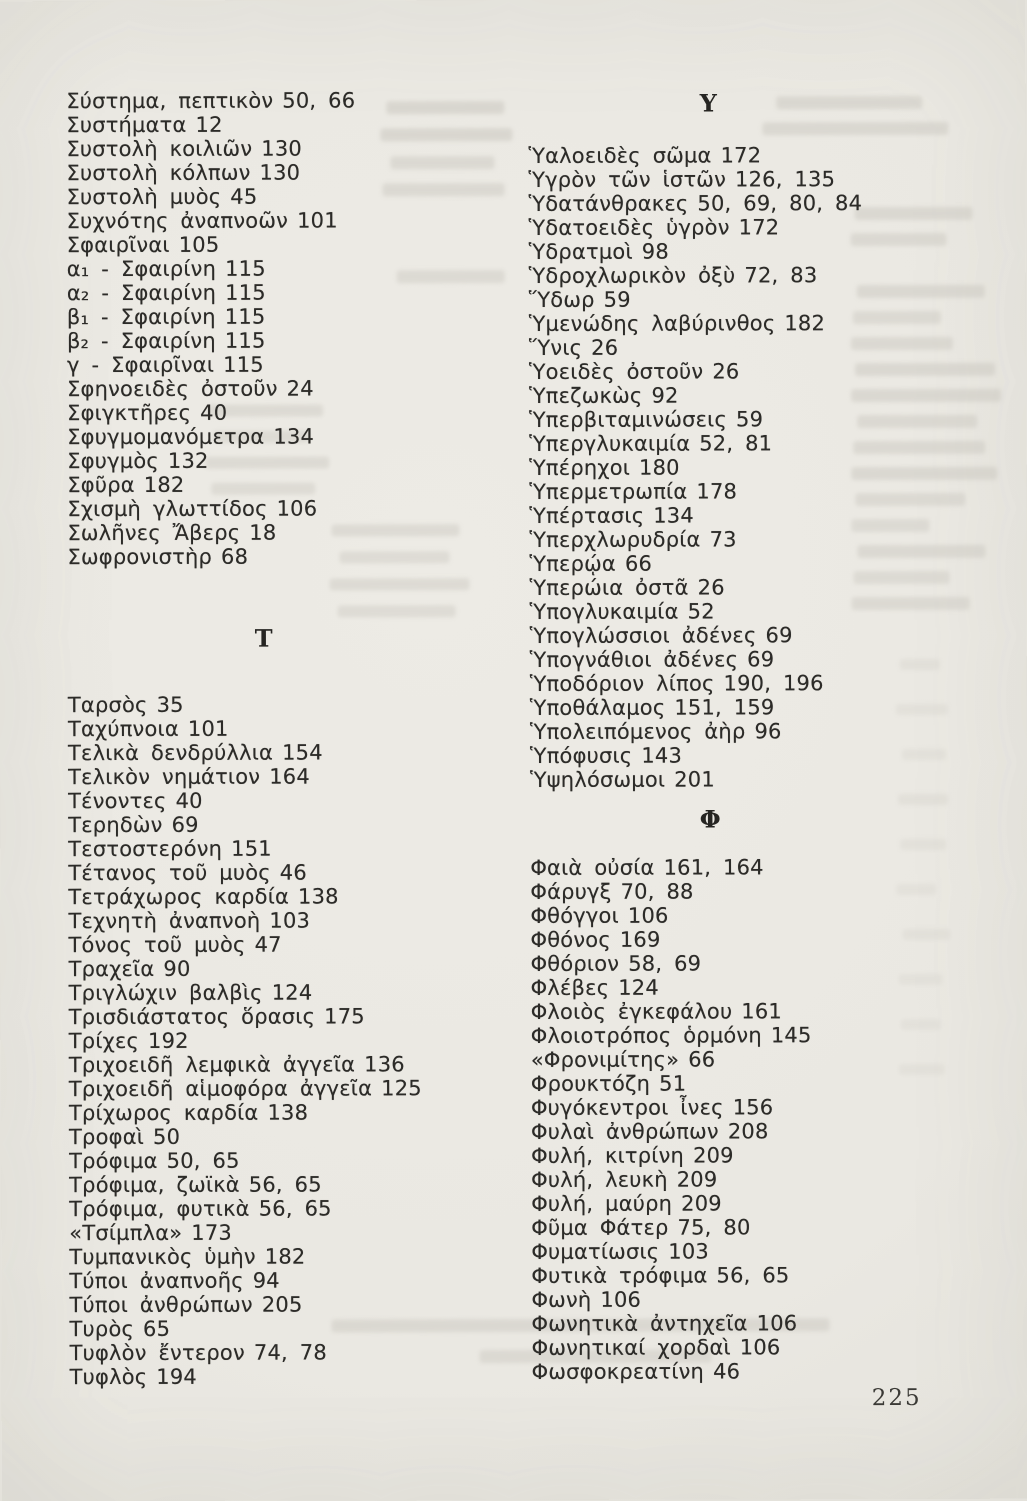 This screenshot has width=1027, height=1501. What do you see at coordinates (710, 755) in the screenshot?
I see `index-entry: Ὑπόφυσις 143` at bounding box center [710, 755].